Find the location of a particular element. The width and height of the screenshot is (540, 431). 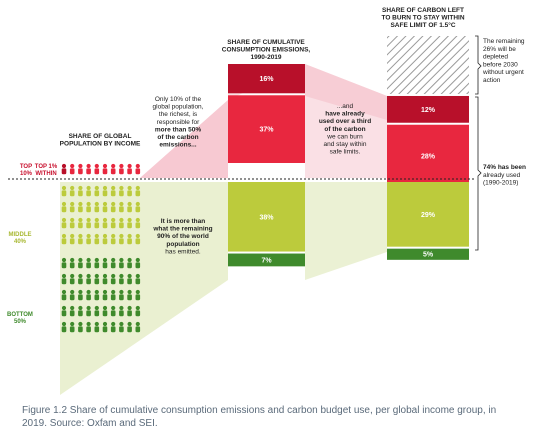

band-right-lower is located at coordinates (346, 231).